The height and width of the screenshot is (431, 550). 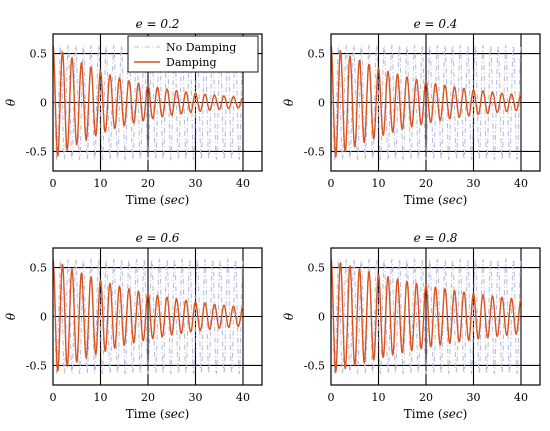 What do you see at coordinates (191, 62) in the screenshot?
I see `legend-label: Damping` at bounding box center [191, 62].